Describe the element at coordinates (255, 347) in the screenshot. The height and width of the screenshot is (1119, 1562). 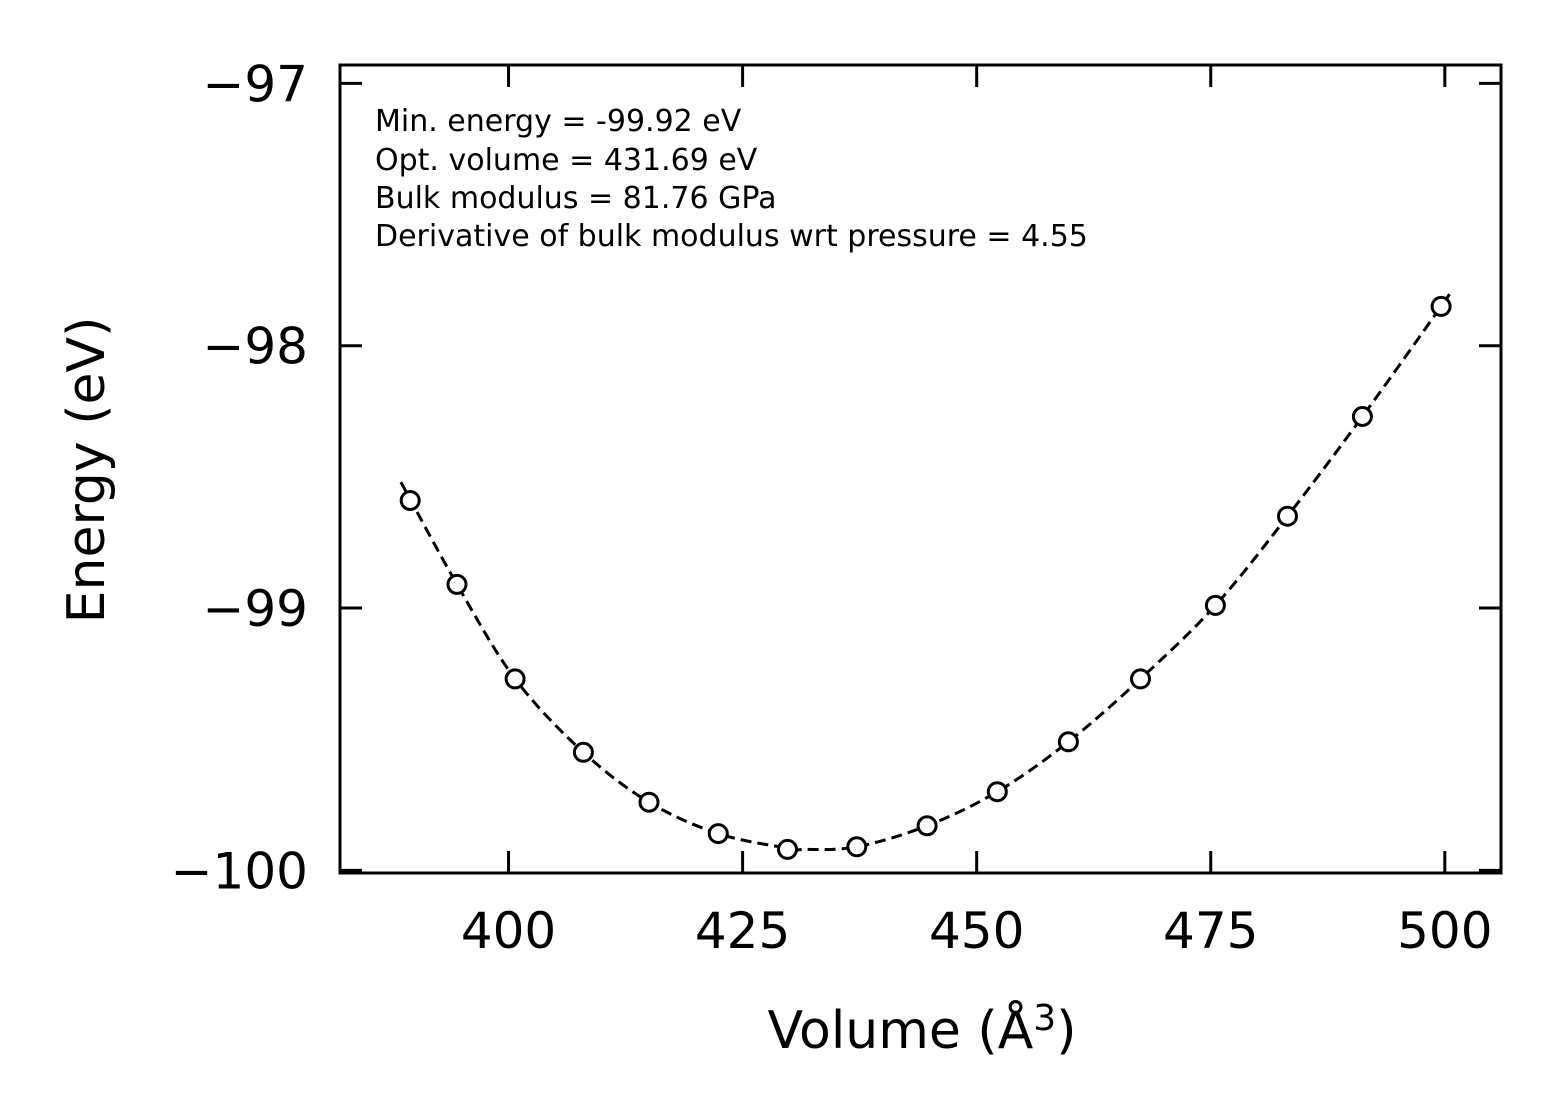
I see `y-tick-label: −98` at that location.